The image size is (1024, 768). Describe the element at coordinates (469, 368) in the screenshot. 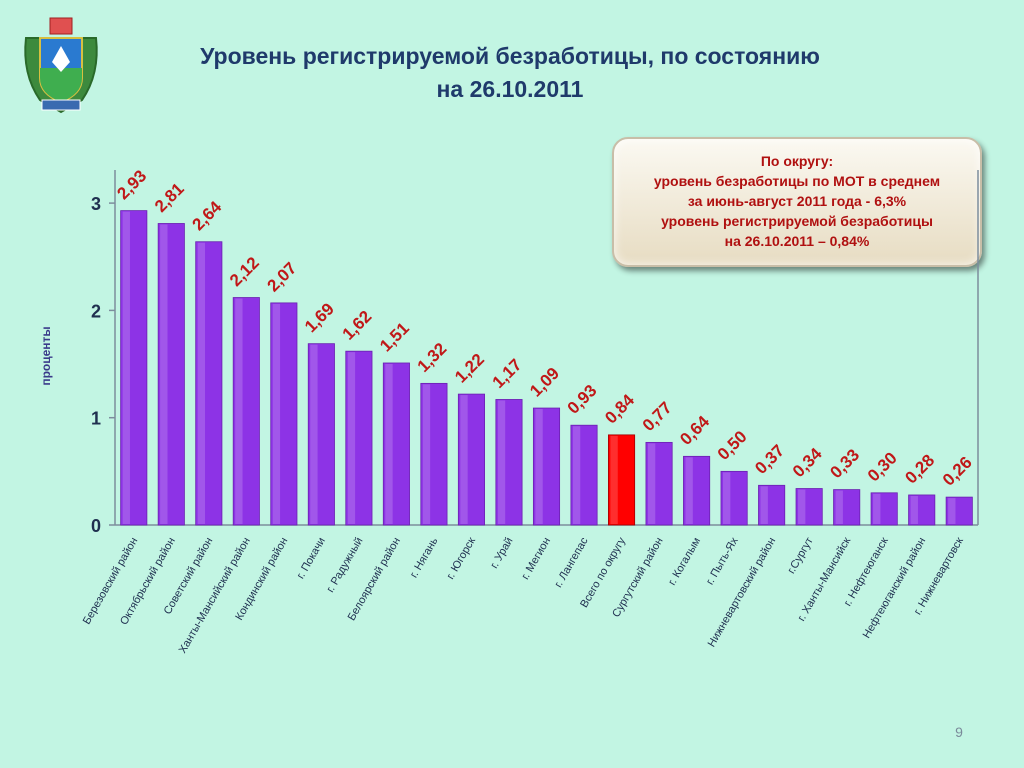

I see `data-label: 1,22` at that location.